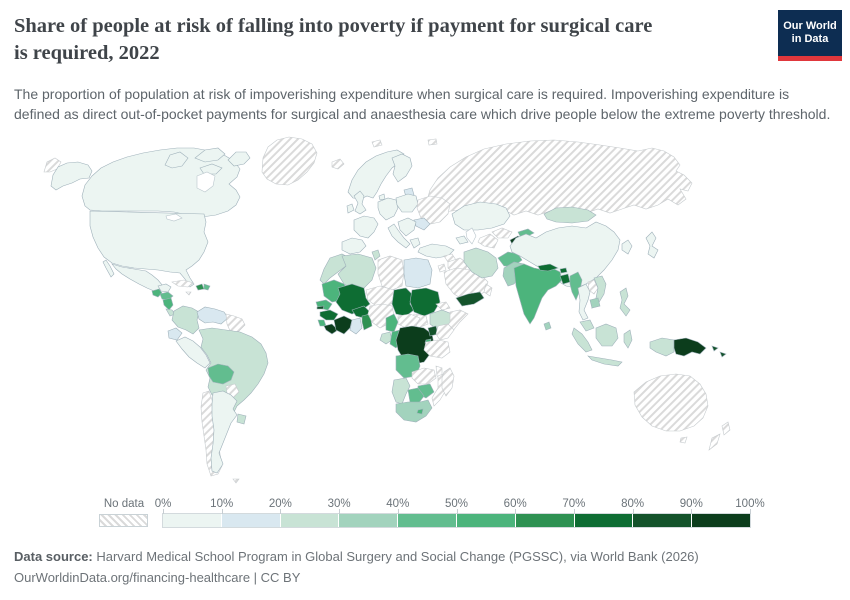  What do you see at coordinates (407, 203) in the screenshot?
I see `country-poland` at bounding box center [407, 203].